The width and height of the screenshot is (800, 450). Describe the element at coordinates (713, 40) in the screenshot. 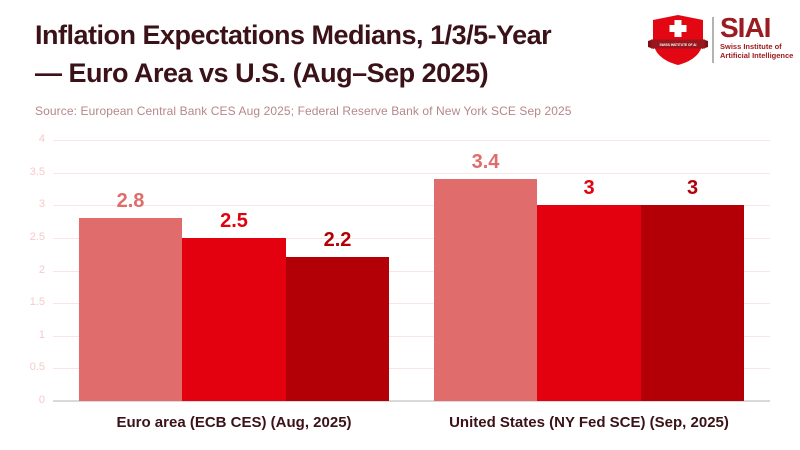

I see `logo-divider` at that location.